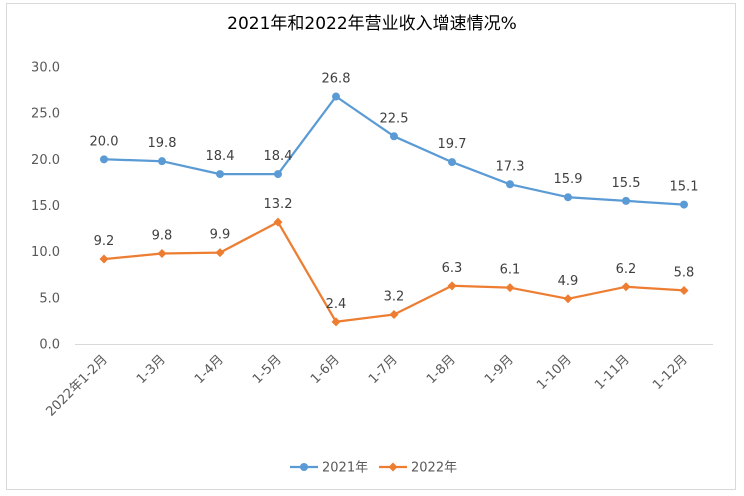 This screenshot has height=496, width=744. Describe the element at coordinates (568, 281) in the screenshot. I see `data-label: 4.9` at that location.